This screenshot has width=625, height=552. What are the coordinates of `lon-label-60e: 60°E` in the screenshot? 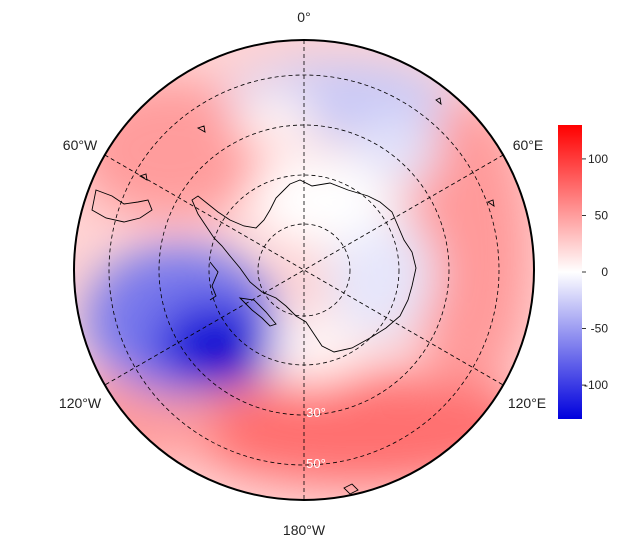 It's located at (528, 145).